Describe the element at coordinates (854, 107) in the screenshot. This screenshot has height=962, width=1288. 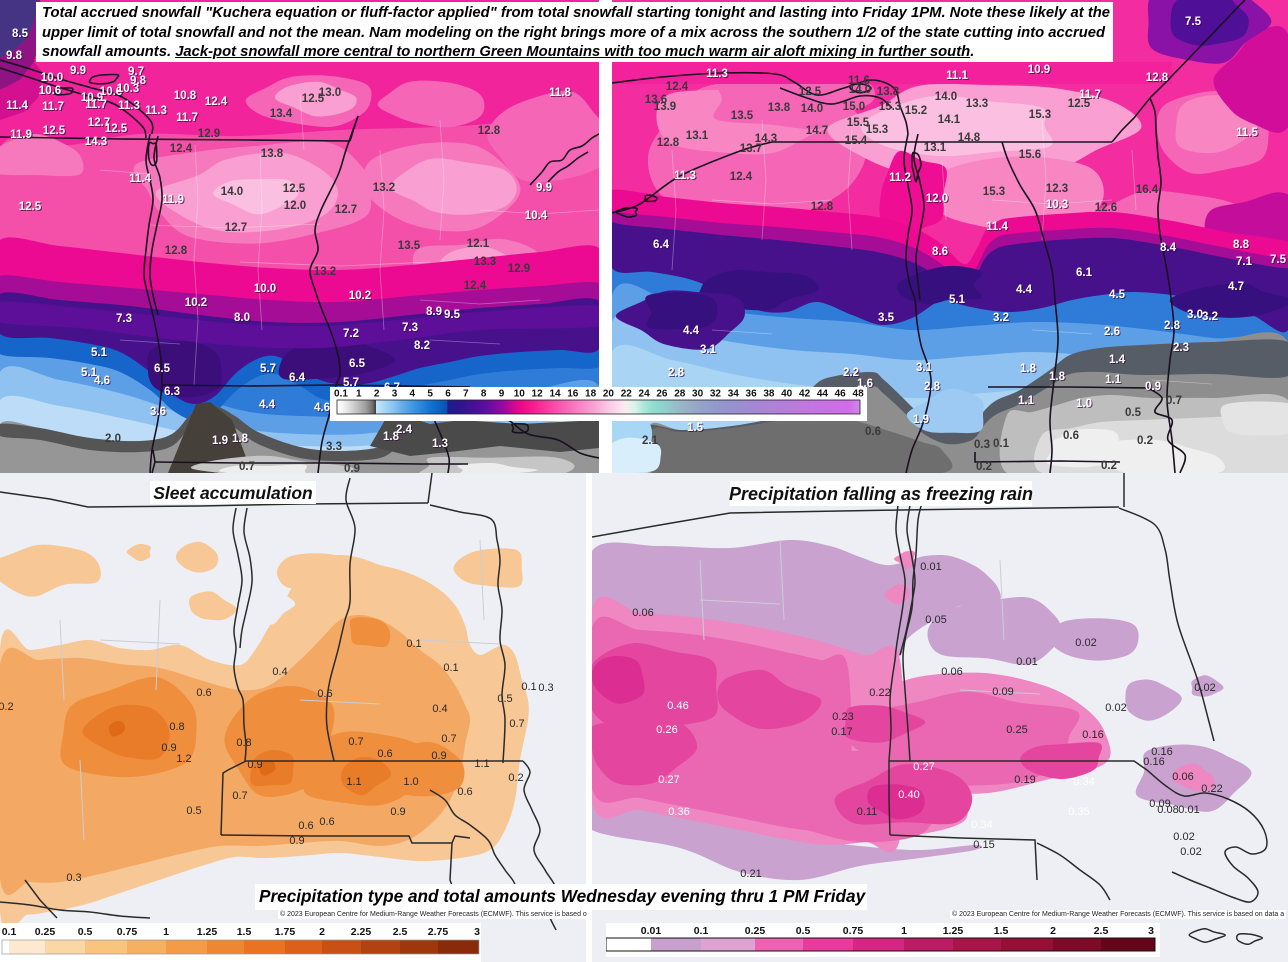
I see `svg-text: 15.0` at that location.